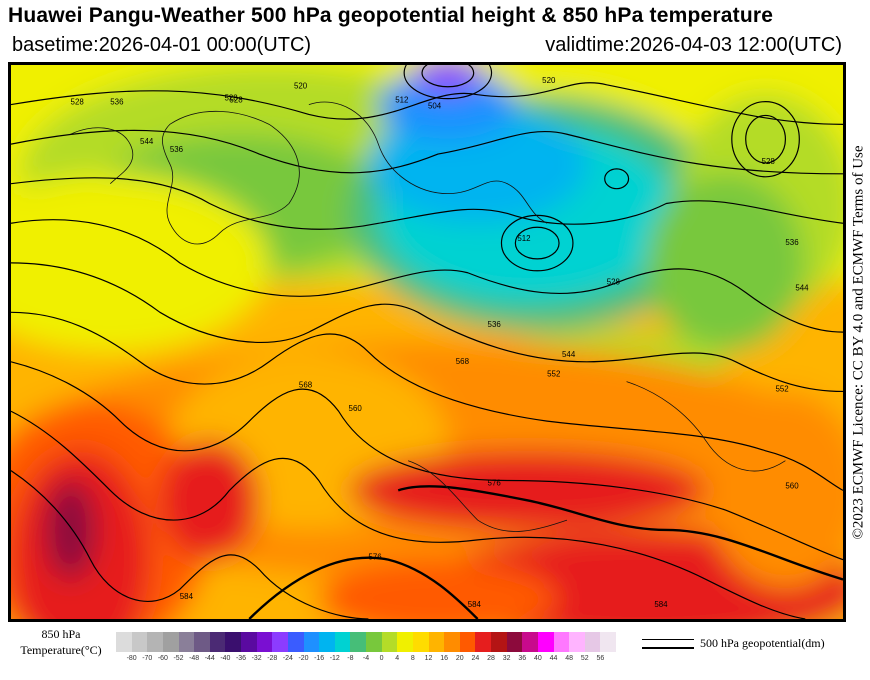  What do you see at coordinates (147, 658) in the screenshot?
I see `colorbar-tick-label: -70` at bounding box center [147, 658].